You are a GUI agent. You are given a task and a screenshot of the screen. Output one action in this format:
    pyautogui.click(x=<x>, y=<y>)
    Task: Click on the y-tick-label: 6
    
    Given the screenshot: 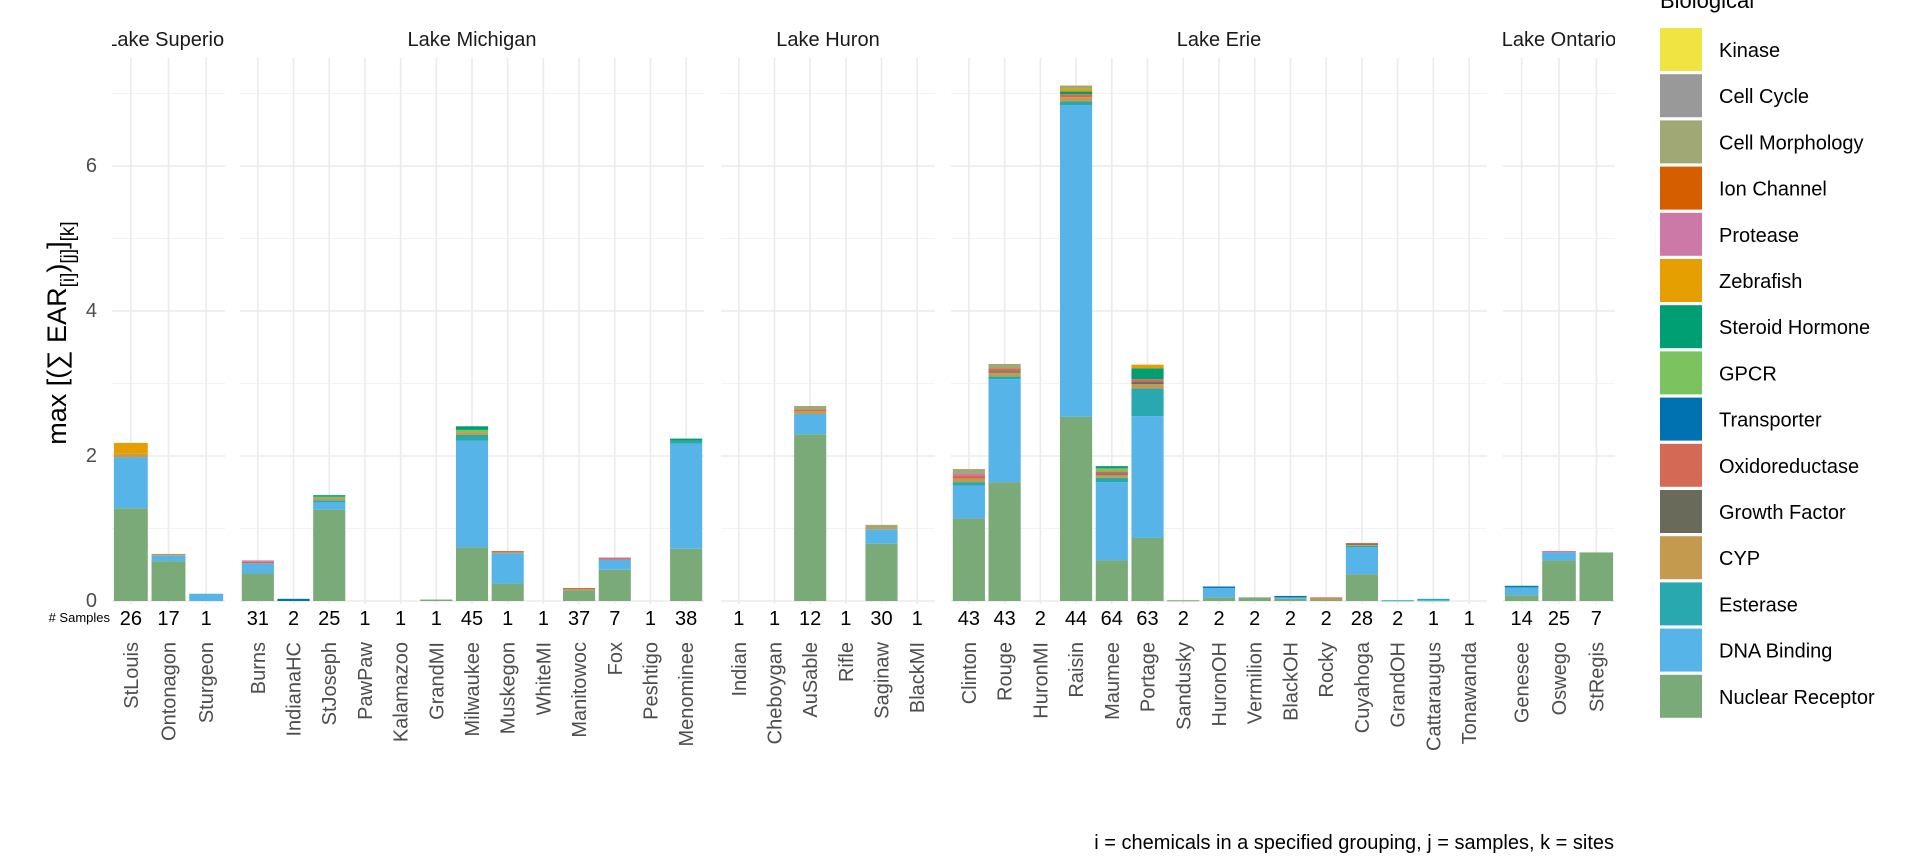 What is the action you would take?
    pyautogui.click(x=91, y=166)
    